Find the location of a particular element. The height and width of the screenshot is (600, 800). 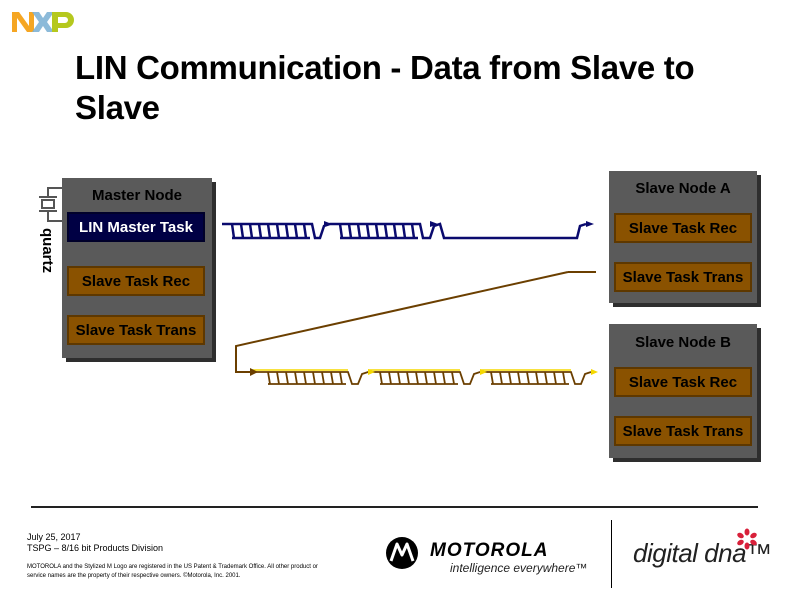

master-slave-task-trans: Slave Task Trans is located at coordinates (136, 330).